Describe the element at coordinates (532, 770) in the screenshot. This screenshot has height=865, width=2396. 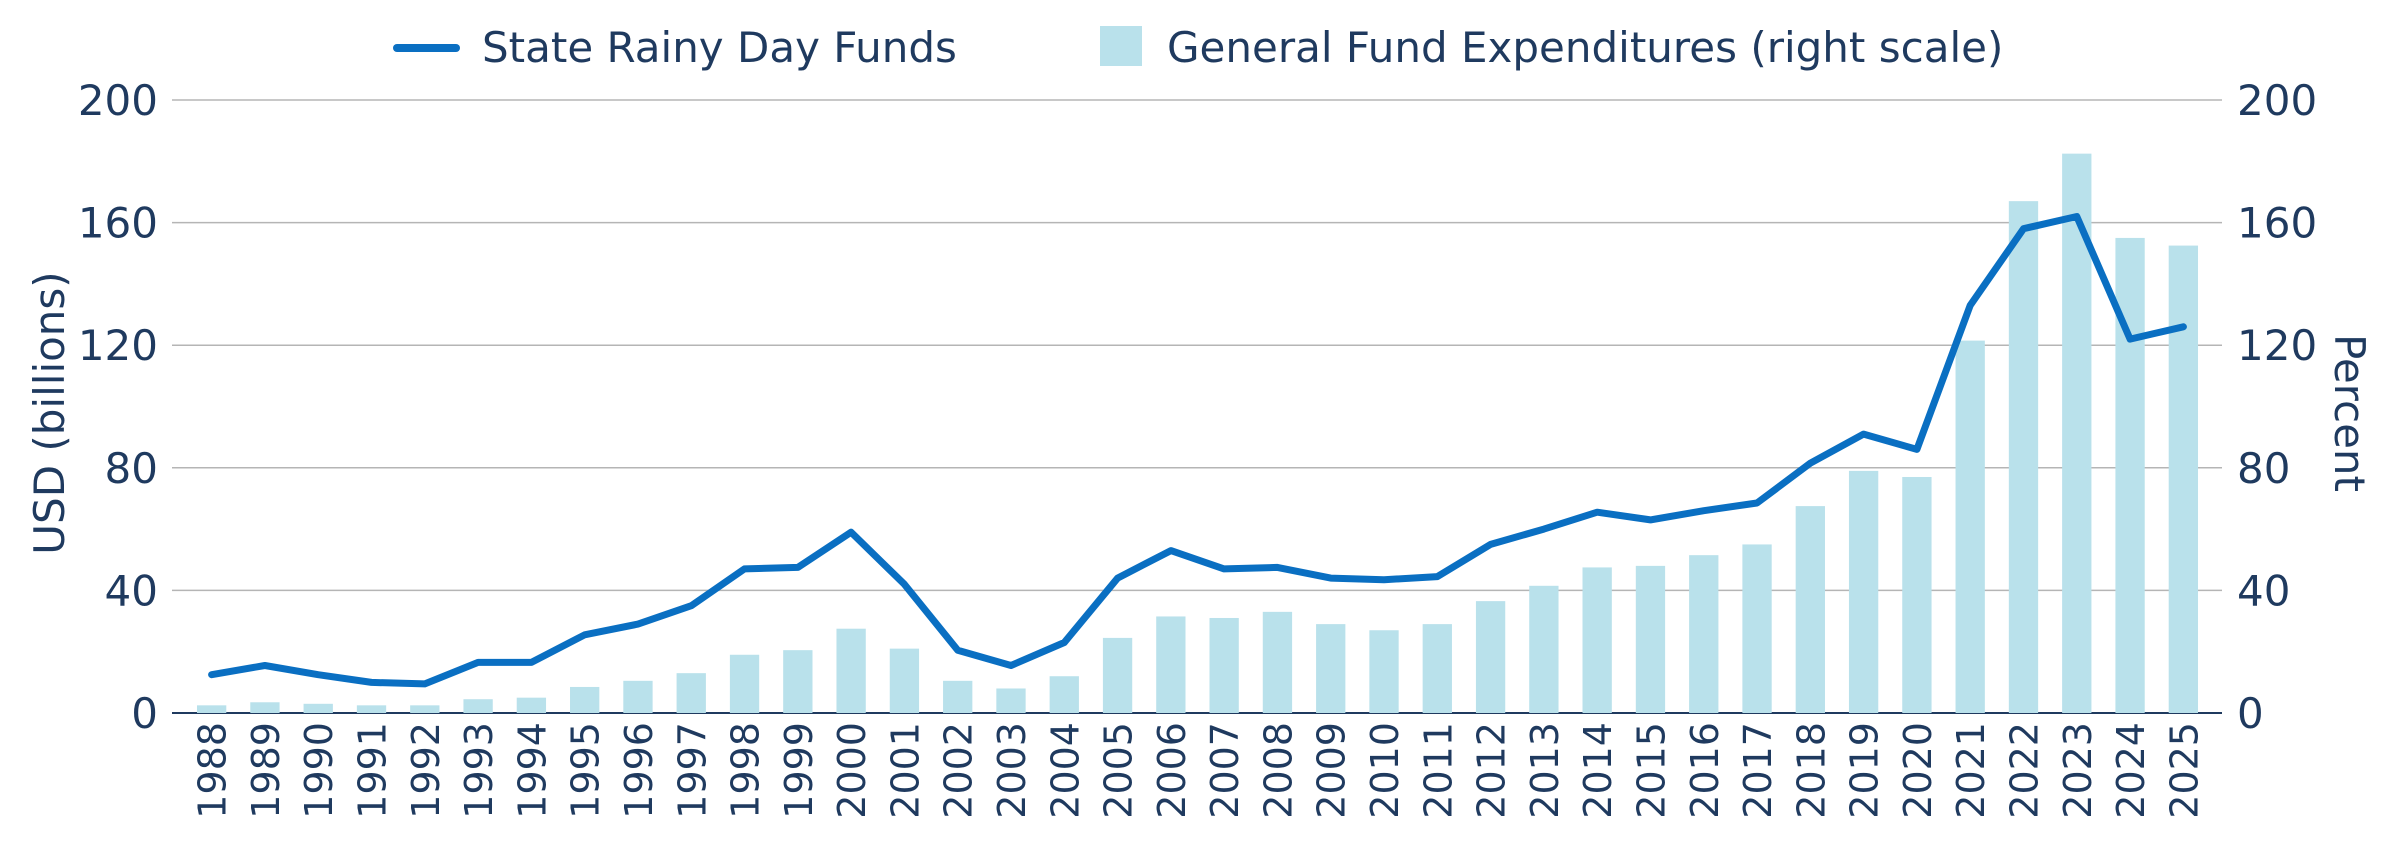
I see `x-tick-label: 1994` at that location.